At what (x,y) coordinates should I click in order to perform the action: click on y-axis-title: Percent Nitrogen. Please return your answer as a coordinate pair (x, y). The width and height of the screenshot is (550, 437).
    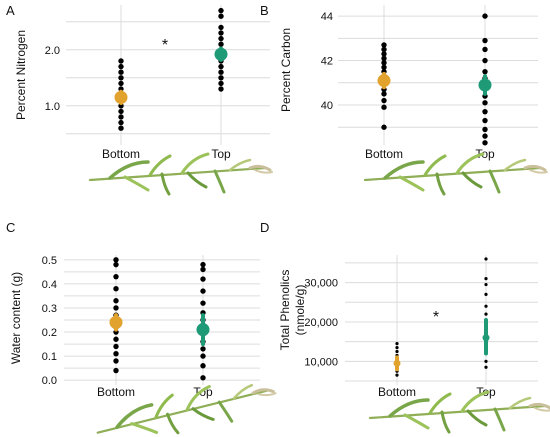
    Looking at the image, I should click on (21, 75).